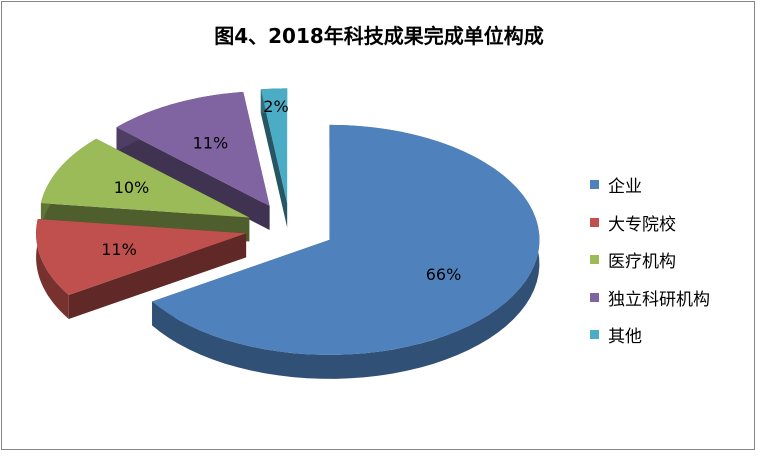  Describe the element at coordinates (52, 268) in the screenshot. I see `slice-outer-wall` at that location.